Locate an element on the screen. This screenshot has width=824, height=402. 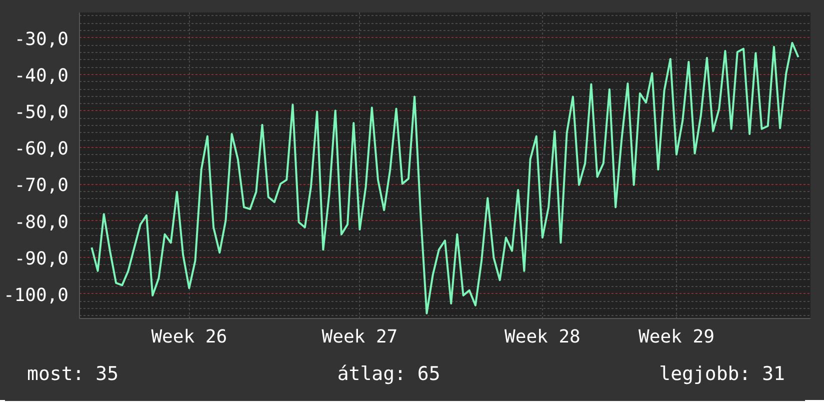
text: legjobb: 31 is located at coordinates (722, 374).